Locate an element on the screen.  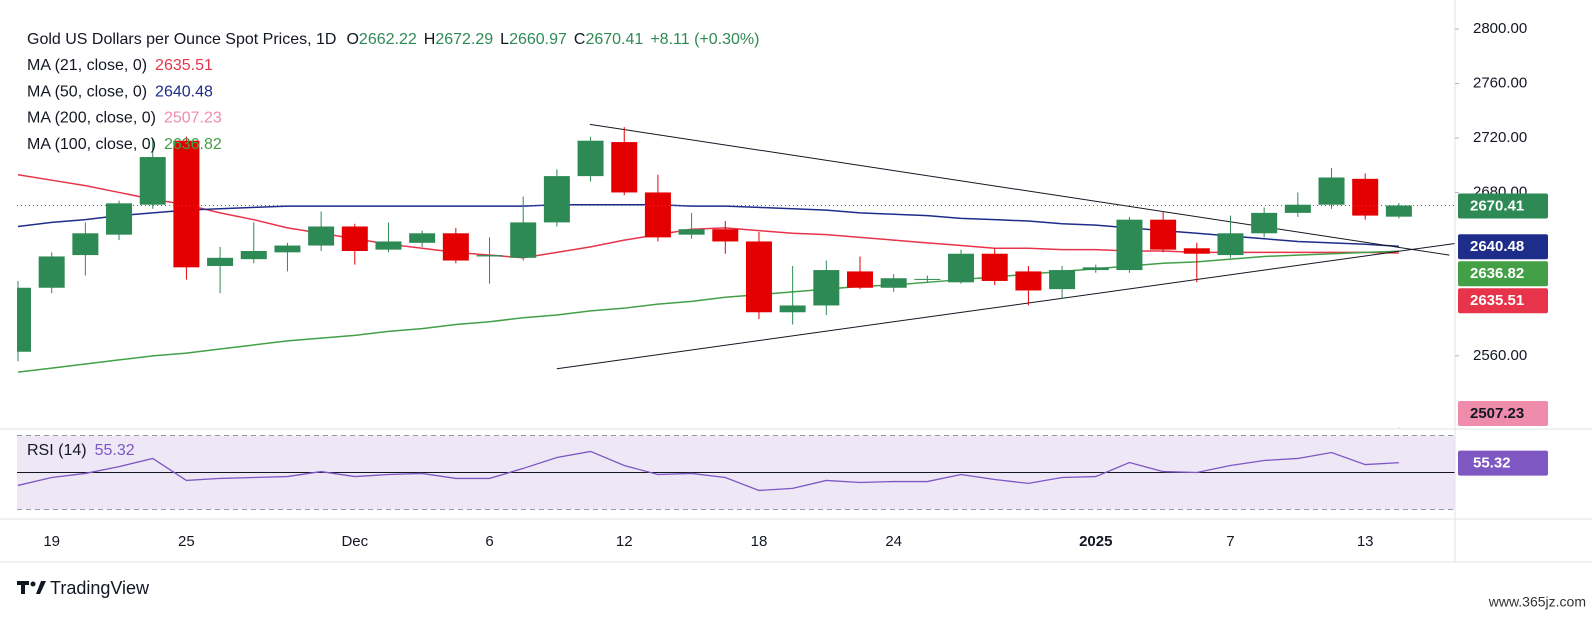
legend-entry: MA (200, close, 0) 2507.23 is located at coordinates (124, 118).